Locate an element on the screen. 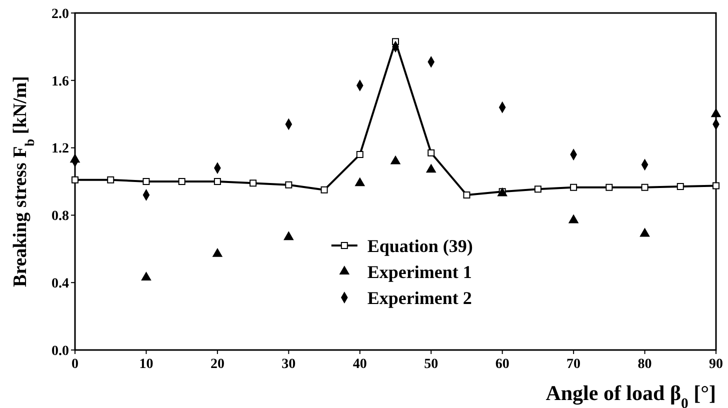 Image resolution: width=728 pixels, height=408 pixels. y-tick-label: 1.2 is located at coordinates (60, 149).